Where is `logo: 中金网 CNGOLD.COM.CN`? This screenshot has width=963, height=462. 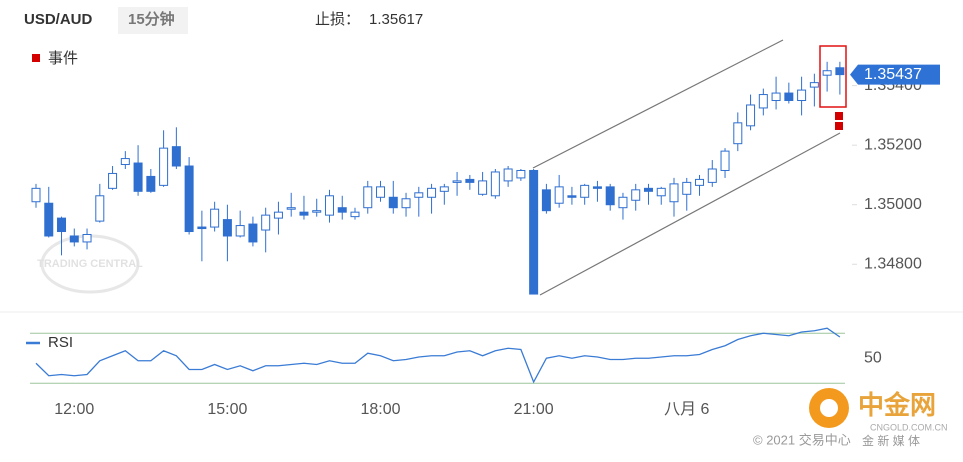 logo: 中金网 CNGOLD.COM.CN is located at coordinates (878, 410).